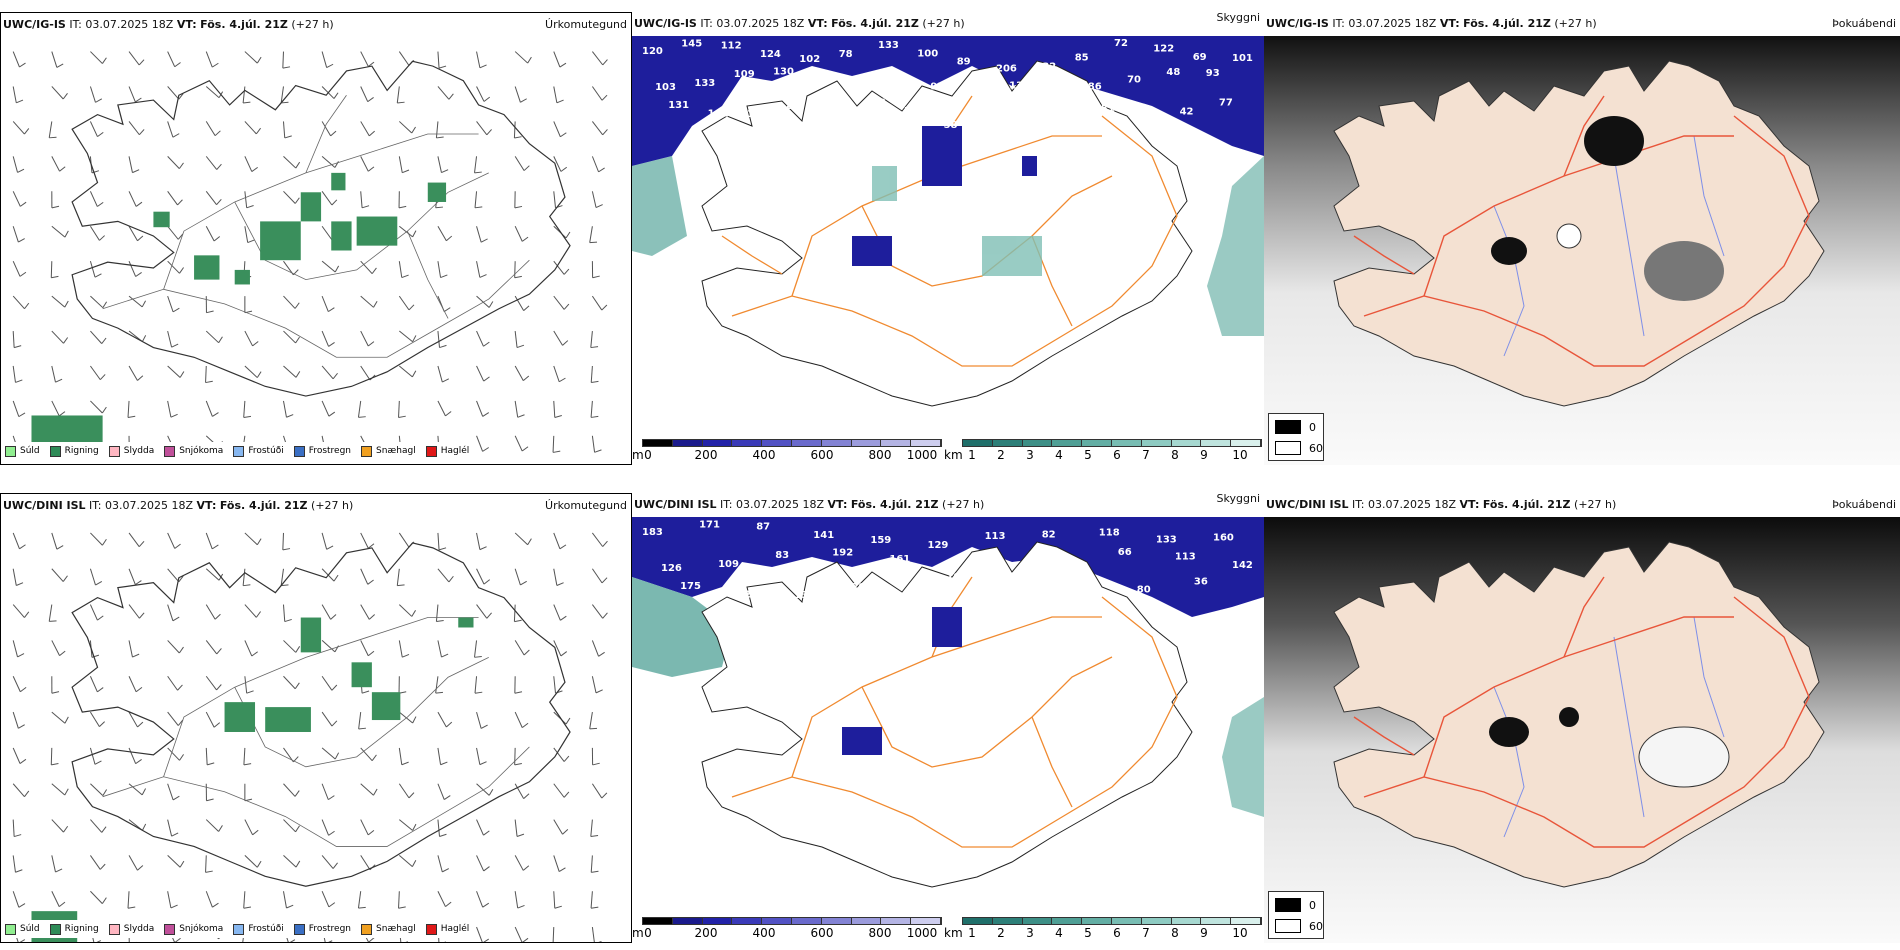 The height and width of the screenshot is (950, 1900). Describe the element at coordinates (880, 455) in the screenshot. I see `ceiling-tick: 800` at that location.